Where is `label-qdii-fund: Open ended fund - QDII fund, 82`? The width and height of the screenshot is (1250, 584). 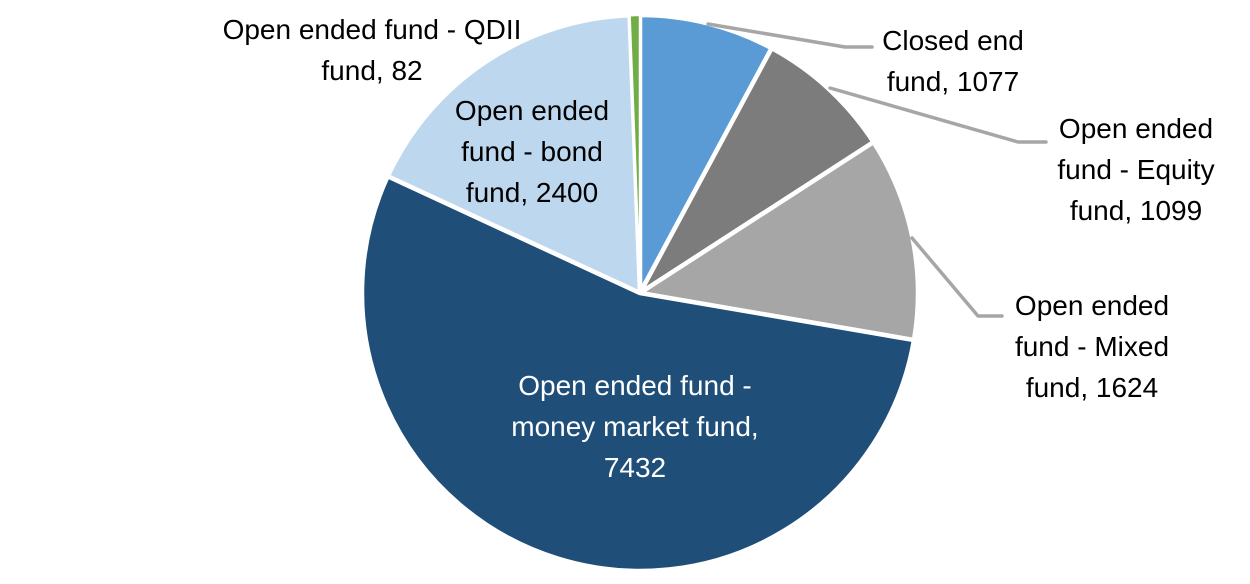
label-qdii-fund: Open ended fund - QDII fund, 82 is located at coordinates (372, 50).